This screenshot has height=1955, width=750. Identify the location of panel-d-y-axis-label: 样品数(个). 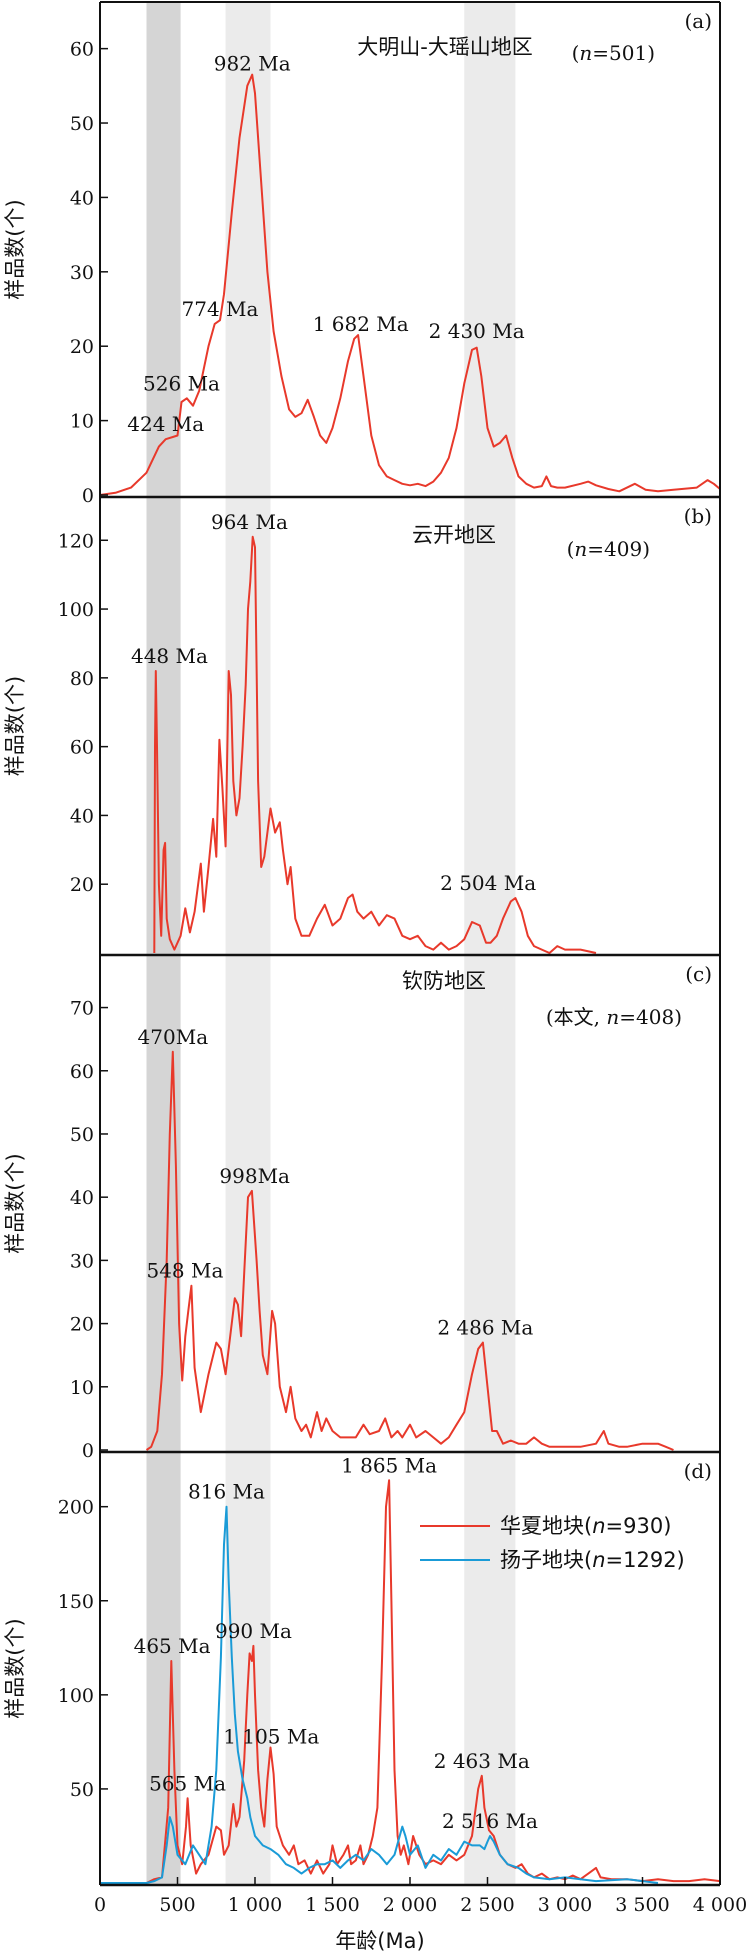
(15, 1668).